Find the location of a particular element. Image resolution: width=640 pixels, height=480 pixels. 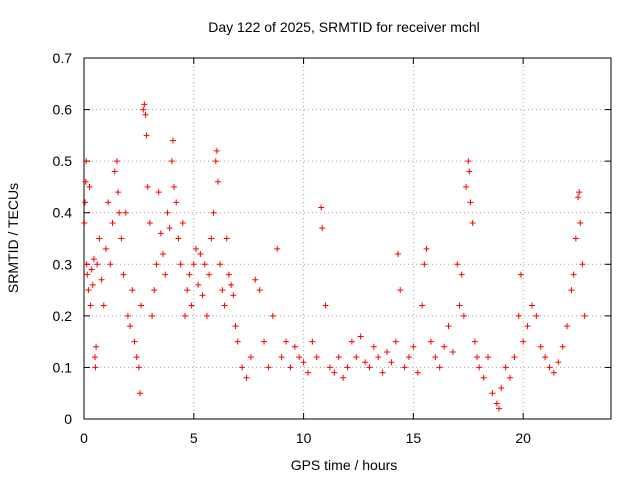

y-tick-label: 0.3 is located at coordinates (63, 264).